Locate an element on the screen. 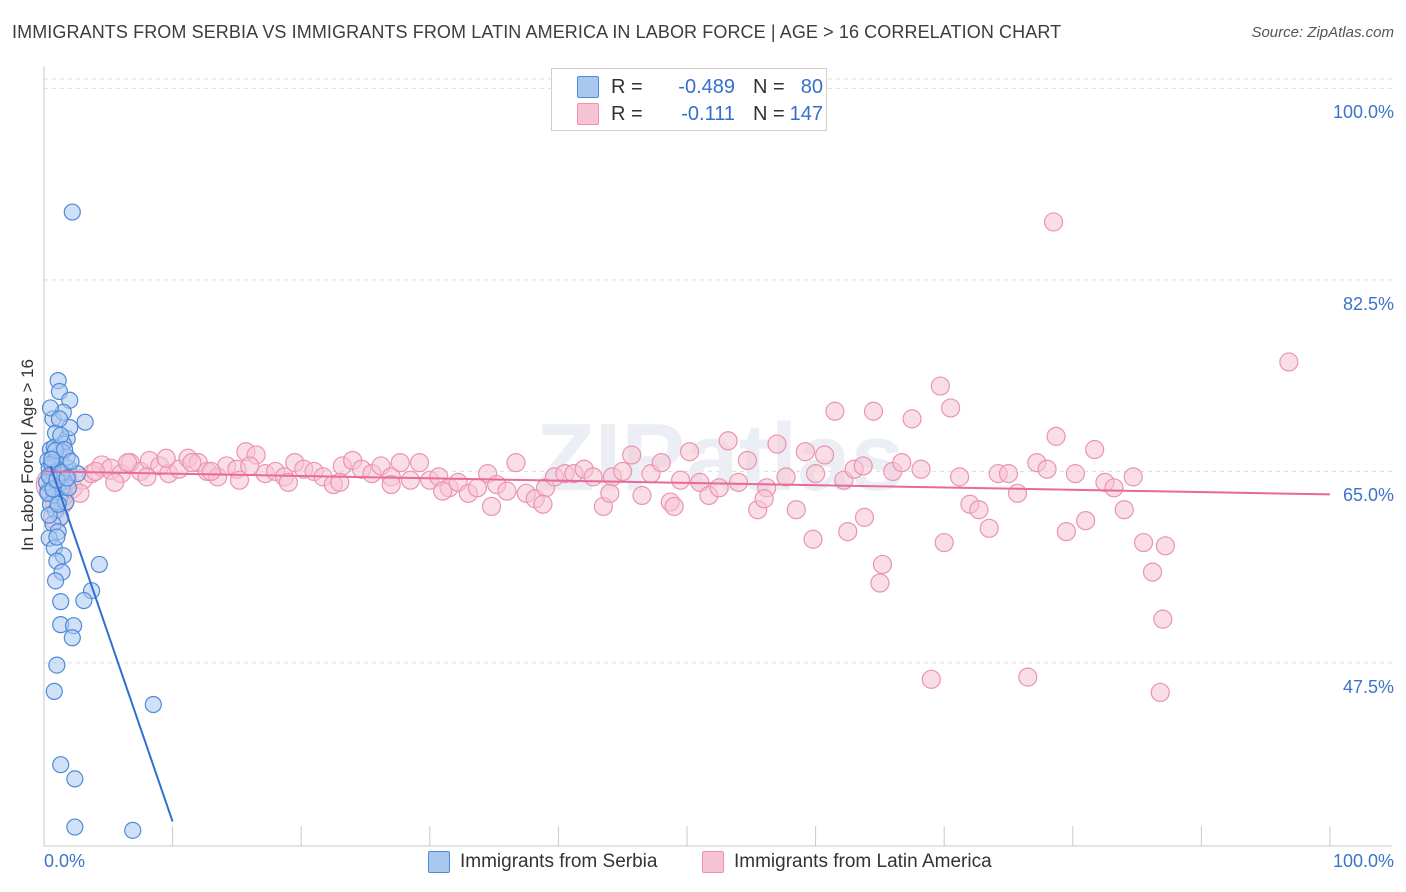 This screenshot has height=892, width=1406. serbia-points is located at coordinates (99, 521).